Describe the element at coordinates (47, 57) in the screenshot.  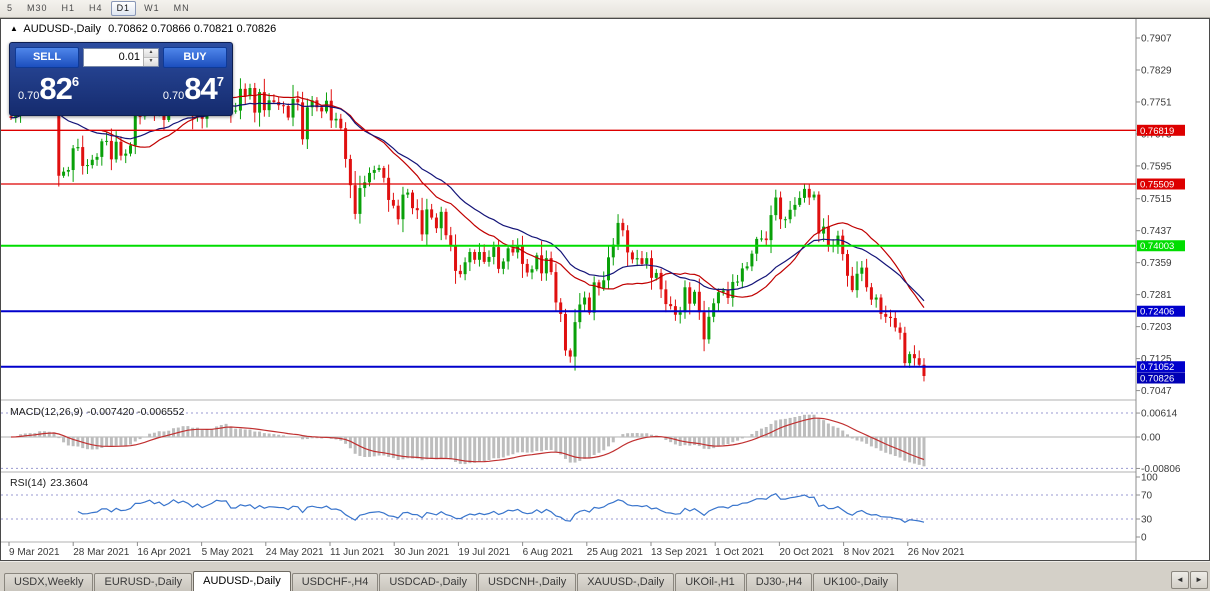
I see `sell-button: SELL` at that location.